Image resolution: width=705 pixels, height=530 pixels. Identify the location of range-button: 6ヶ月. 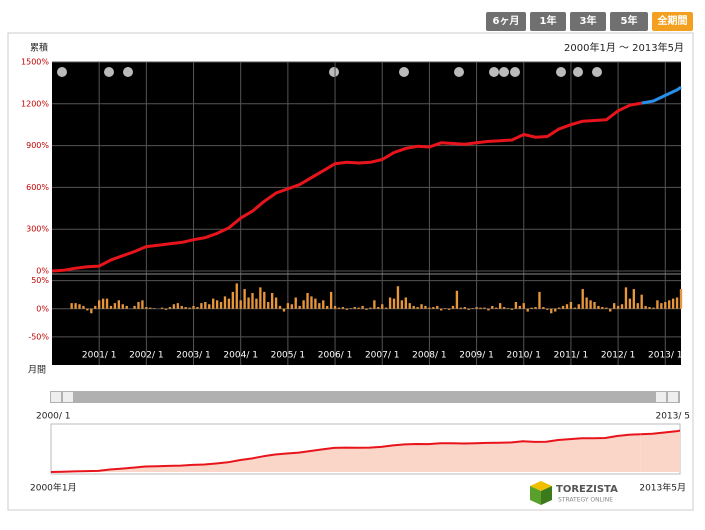
(506, 21).